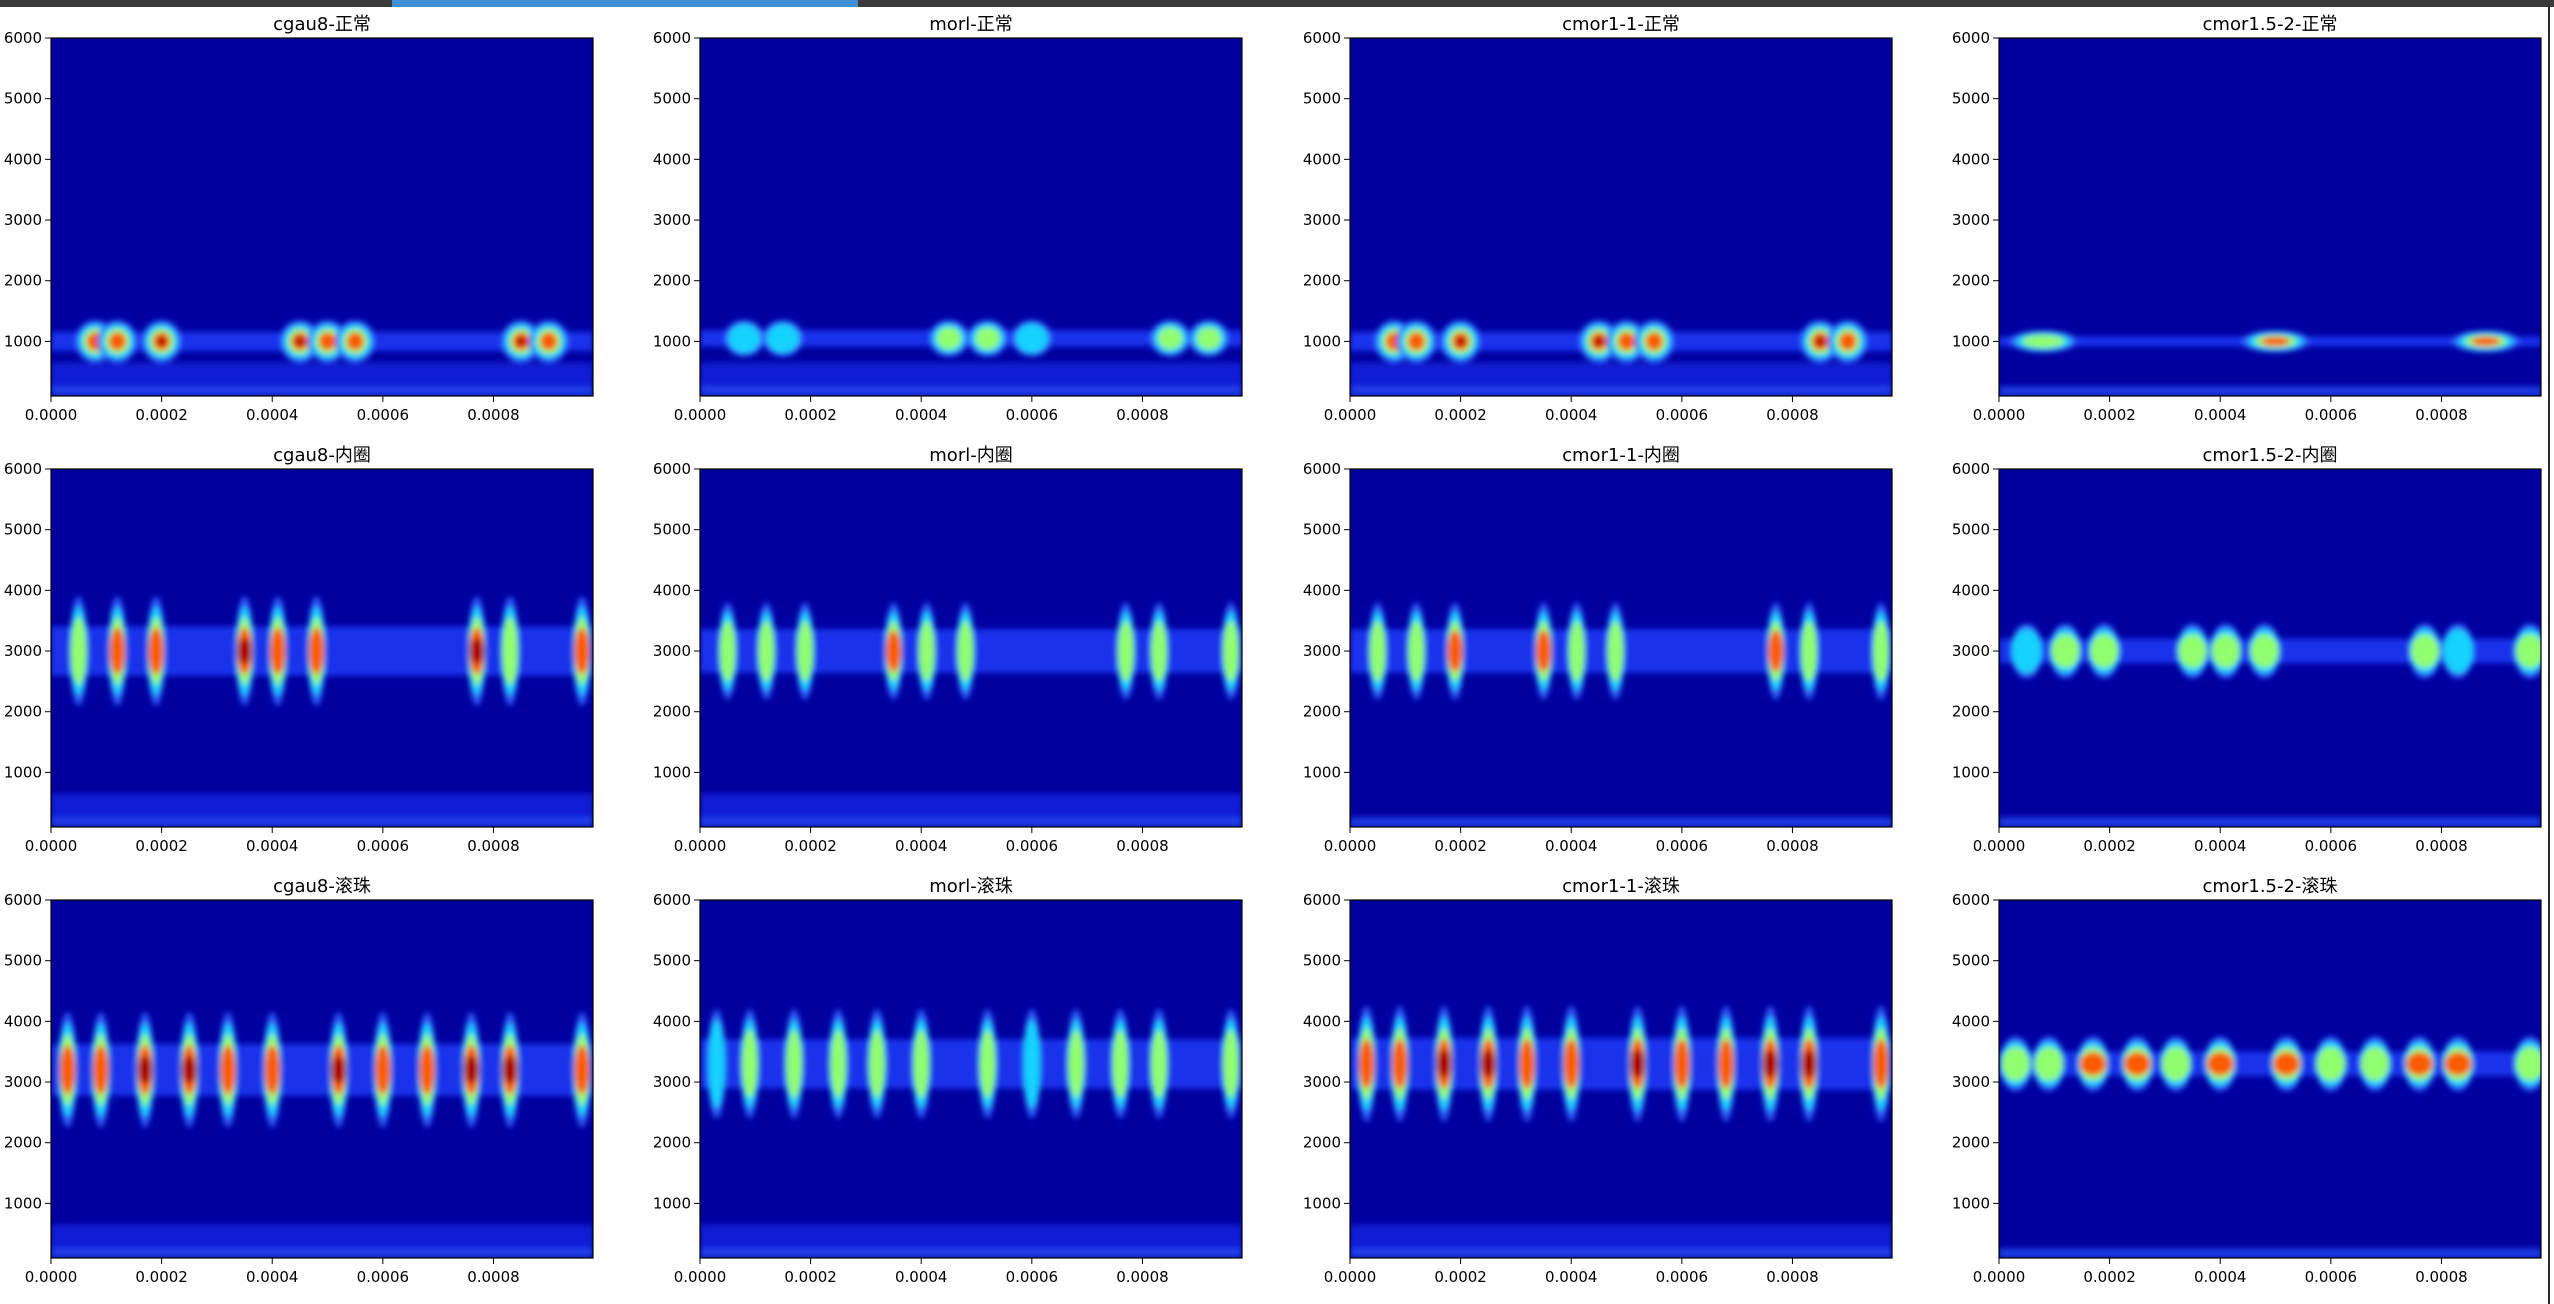 The height and width of the screenshot is (1304, 2554). What do you see at coordinates (272, 846) in the screenshot?
I see `x-tick-label: 0.0004` at bounding box center [272, 846].